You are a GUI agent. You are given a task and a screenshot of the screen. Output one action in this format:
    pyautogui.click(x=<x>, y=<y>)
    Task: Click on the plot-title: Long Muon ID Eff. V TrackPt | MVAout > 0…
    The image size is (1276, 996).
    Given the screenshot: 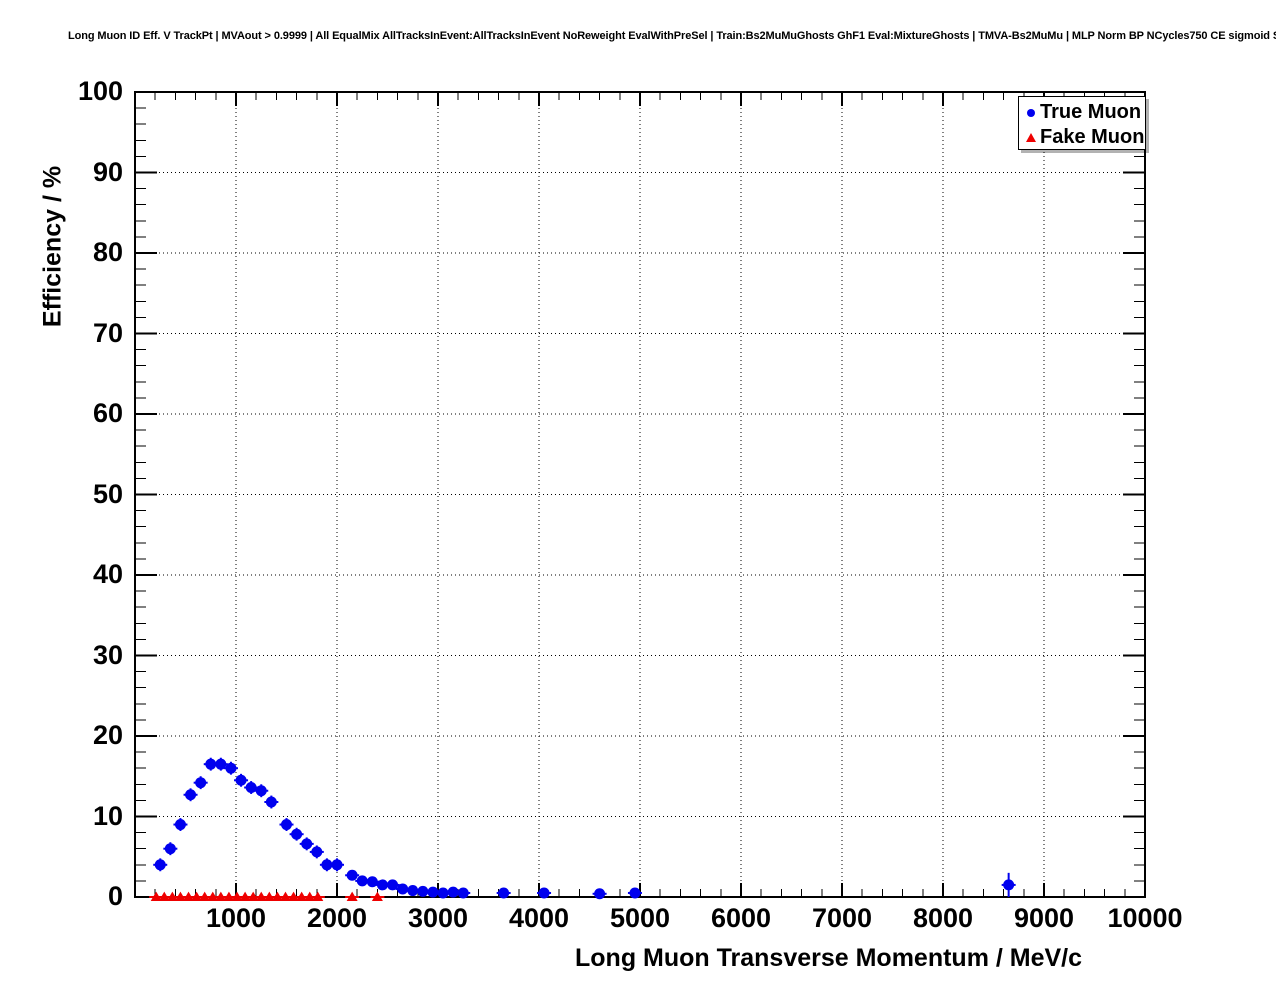 What is the action you would take?
    pyautogui.click(x=672, y=36)
    